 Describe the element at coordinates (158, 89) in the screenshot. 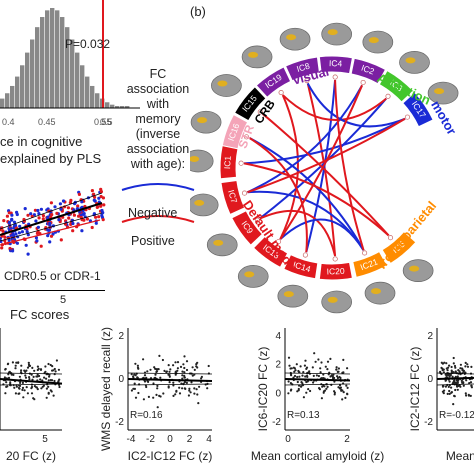

I see `legend-title-line: association` at that location.